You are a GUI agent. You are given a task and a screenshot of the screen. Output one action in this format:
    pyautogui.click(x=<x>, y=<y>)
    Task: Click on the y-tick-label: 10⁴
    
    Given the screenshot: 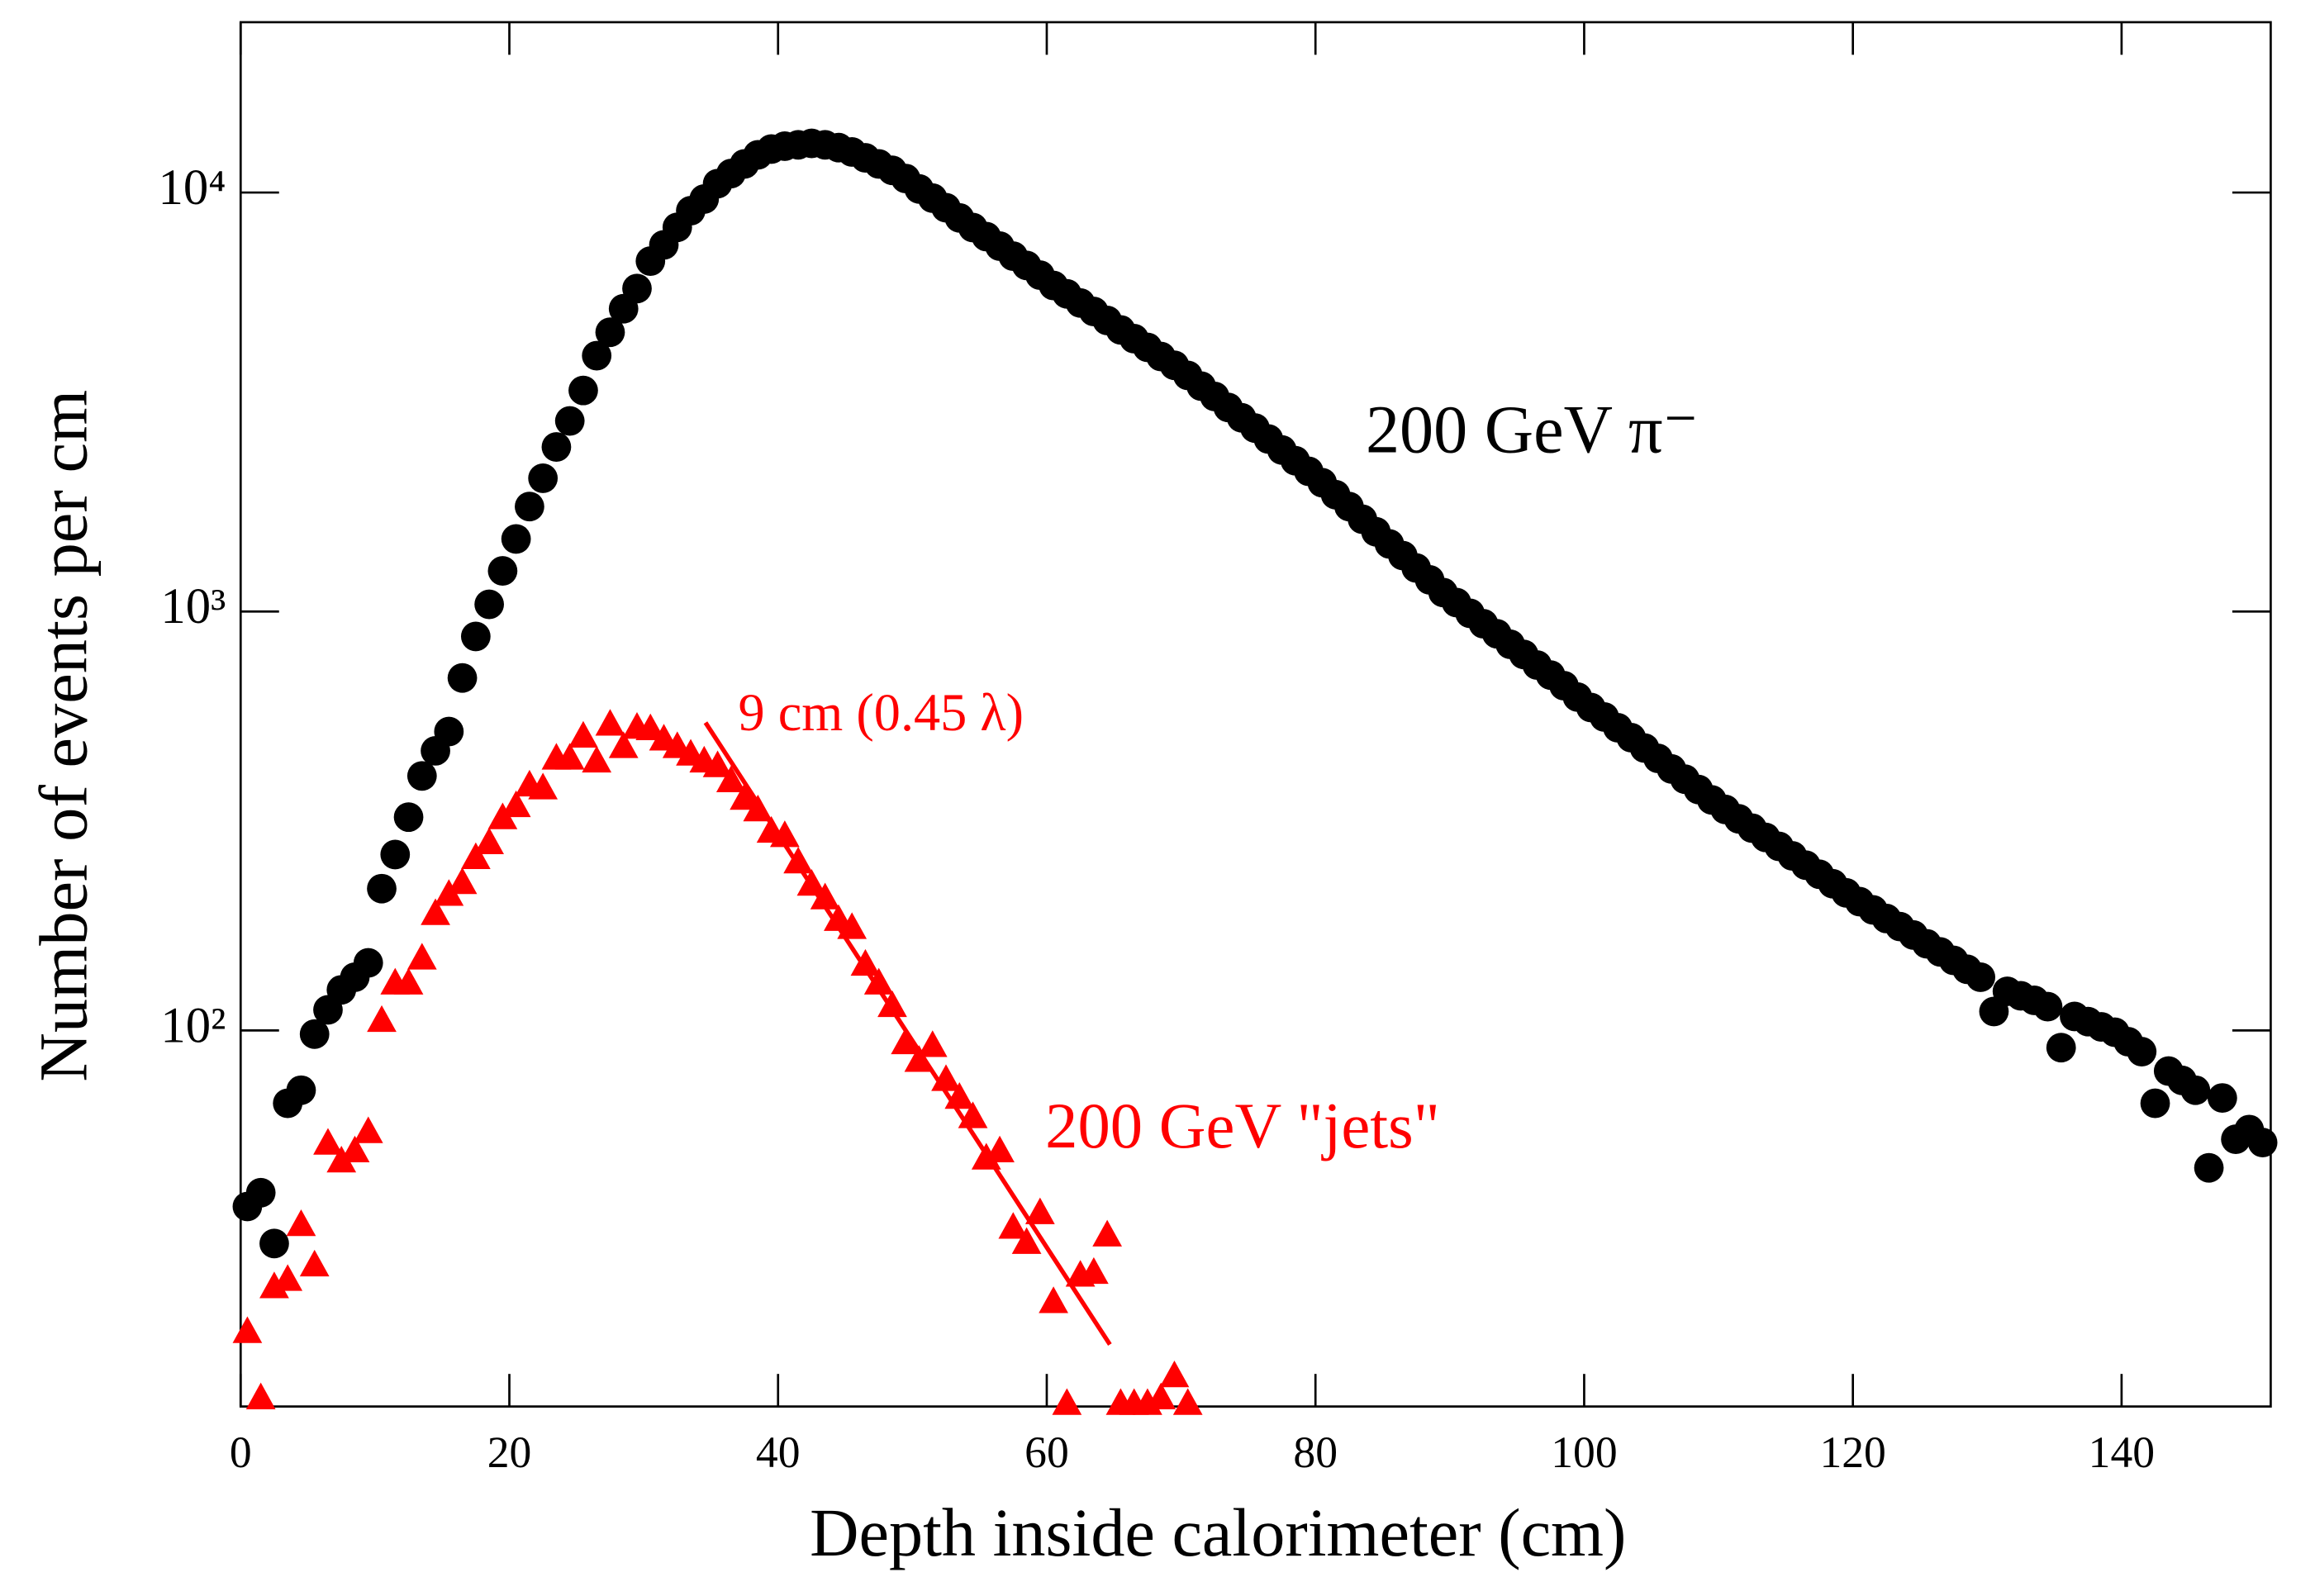 What is the action you would take?
    pyautogui.click(x=192, y=188)
    